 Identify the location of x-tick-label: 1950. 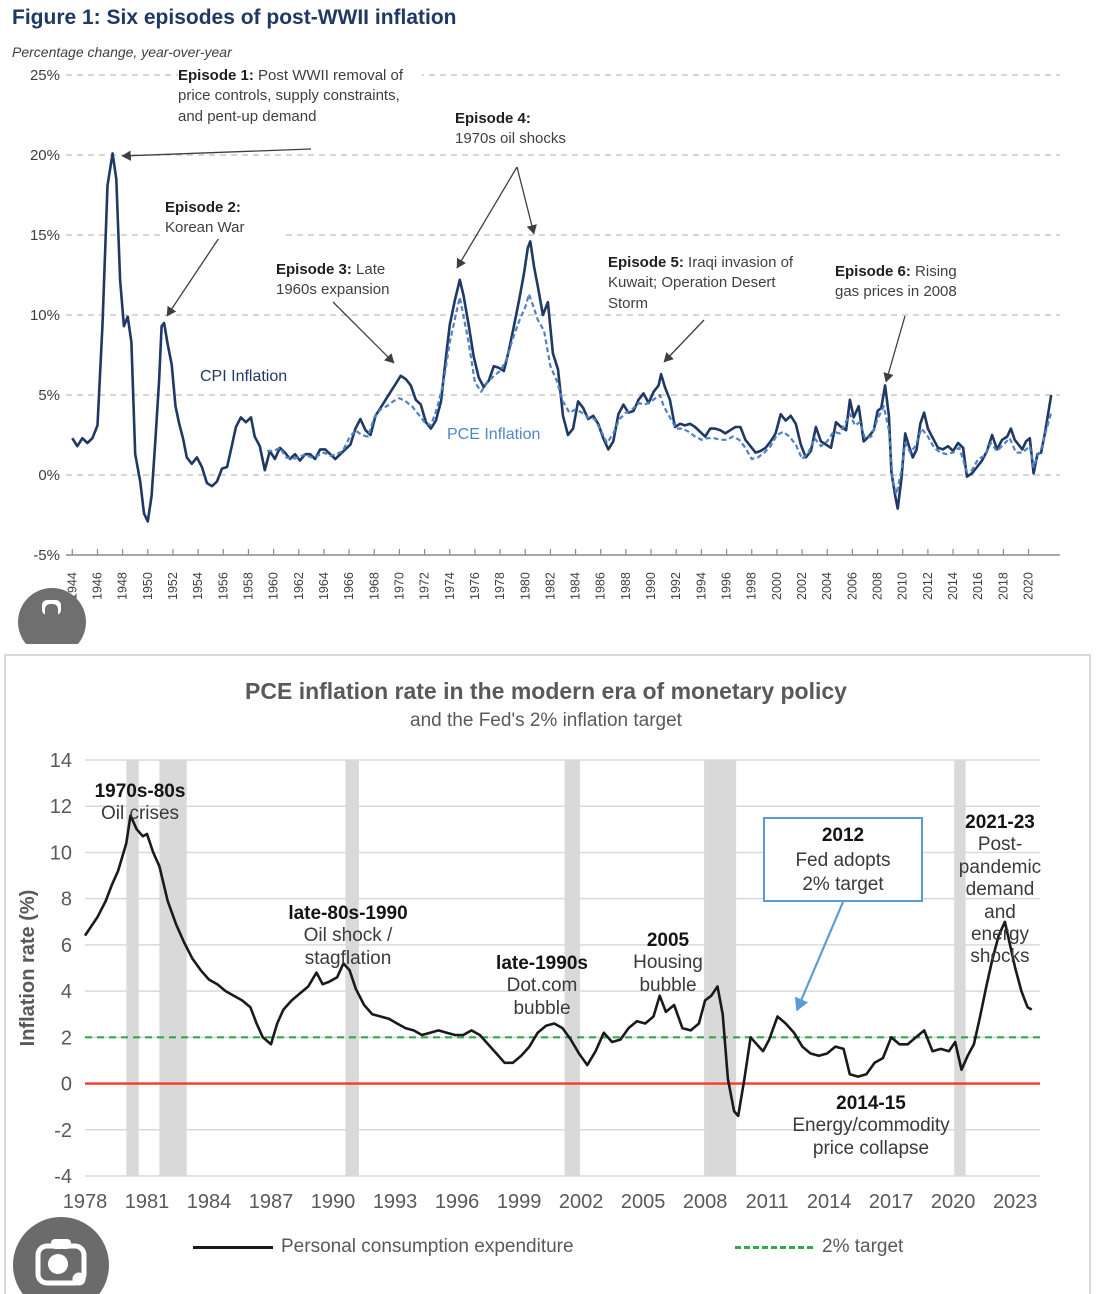
(148, 586).